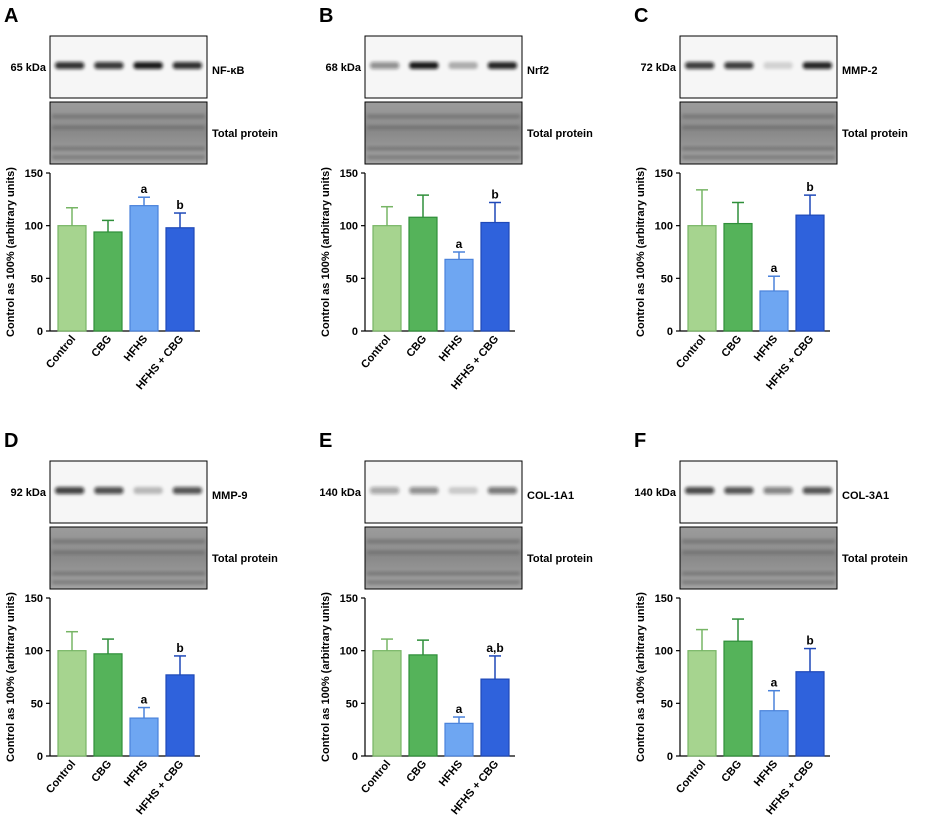 This screenshot has height=827, width=948. I want to click on kda-label: 72 kDa, so click(659, 68).